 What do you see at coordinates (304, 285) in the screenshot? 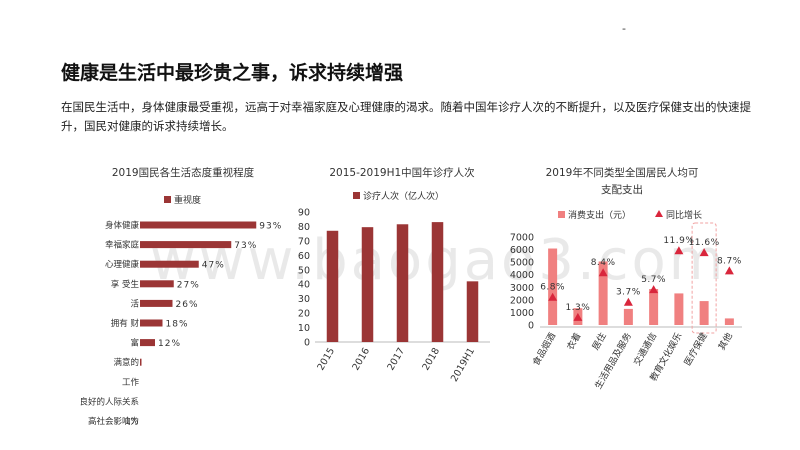
I see `chart2-y-tick: 40` at bounding box center [304, 285].